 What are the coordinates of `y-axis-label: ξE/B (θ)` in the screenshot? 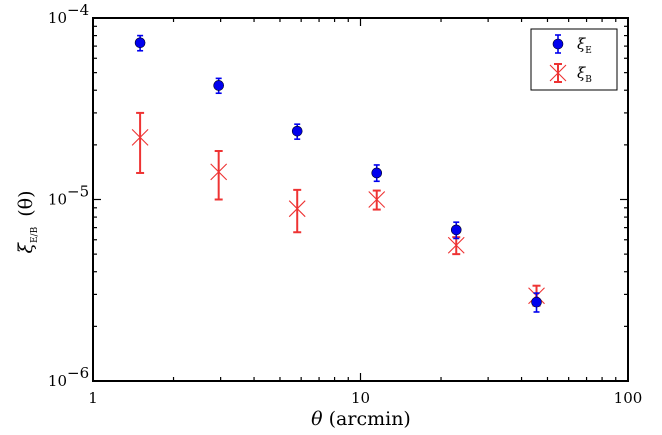 It's located at (27, 222).